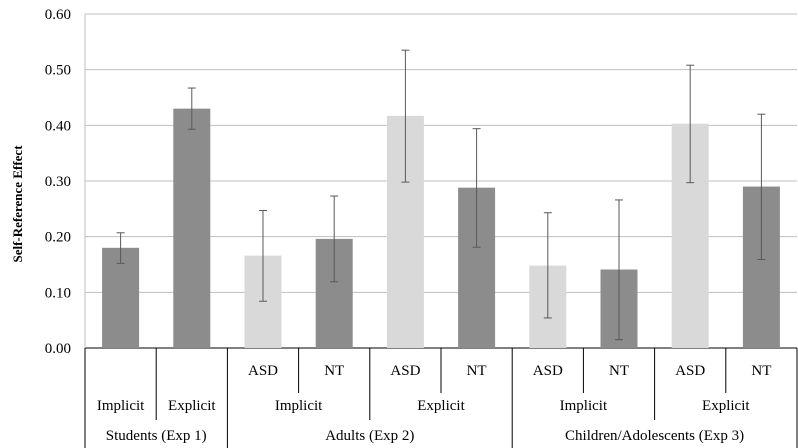 This screenshot has width=798, height=448. Describe the element at coordinates (58, 15) in the screenshot. I see `y-tick-label: 0.60` at that location.